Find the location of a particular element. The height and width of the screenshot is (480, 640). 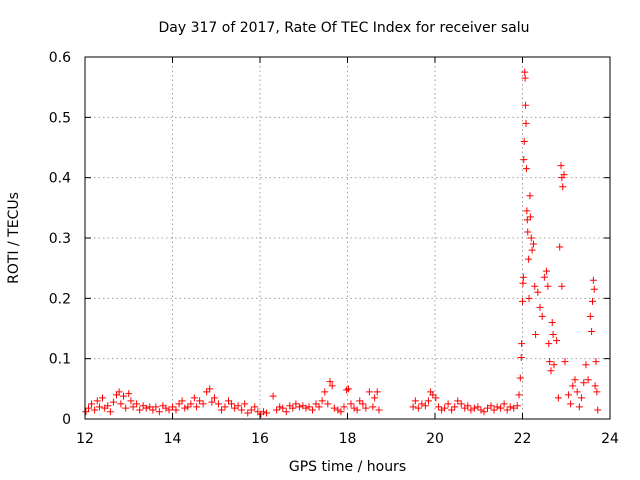

y-tick-label: 0.6 is located at coordinates (60, 58).